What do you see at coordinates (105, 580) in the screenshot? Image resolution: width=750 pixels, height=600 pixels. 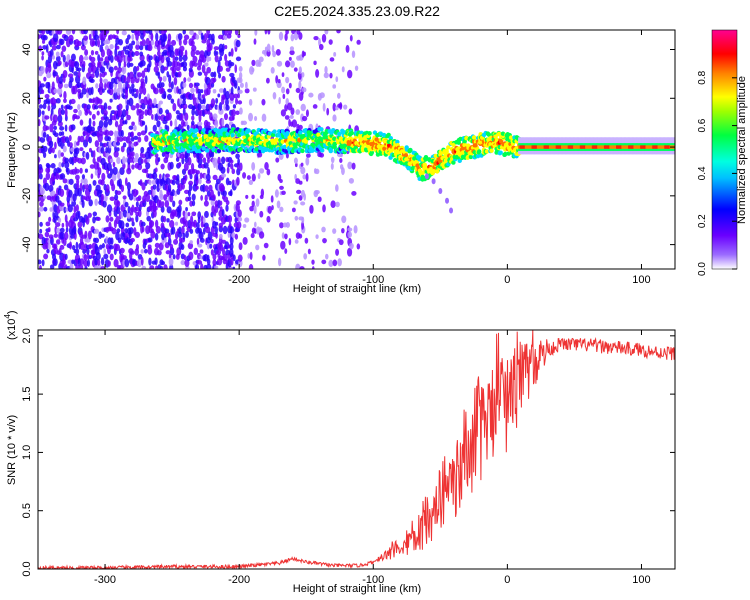 I see `snr-x-tick-label: -300` at bounding box center [105, 580].